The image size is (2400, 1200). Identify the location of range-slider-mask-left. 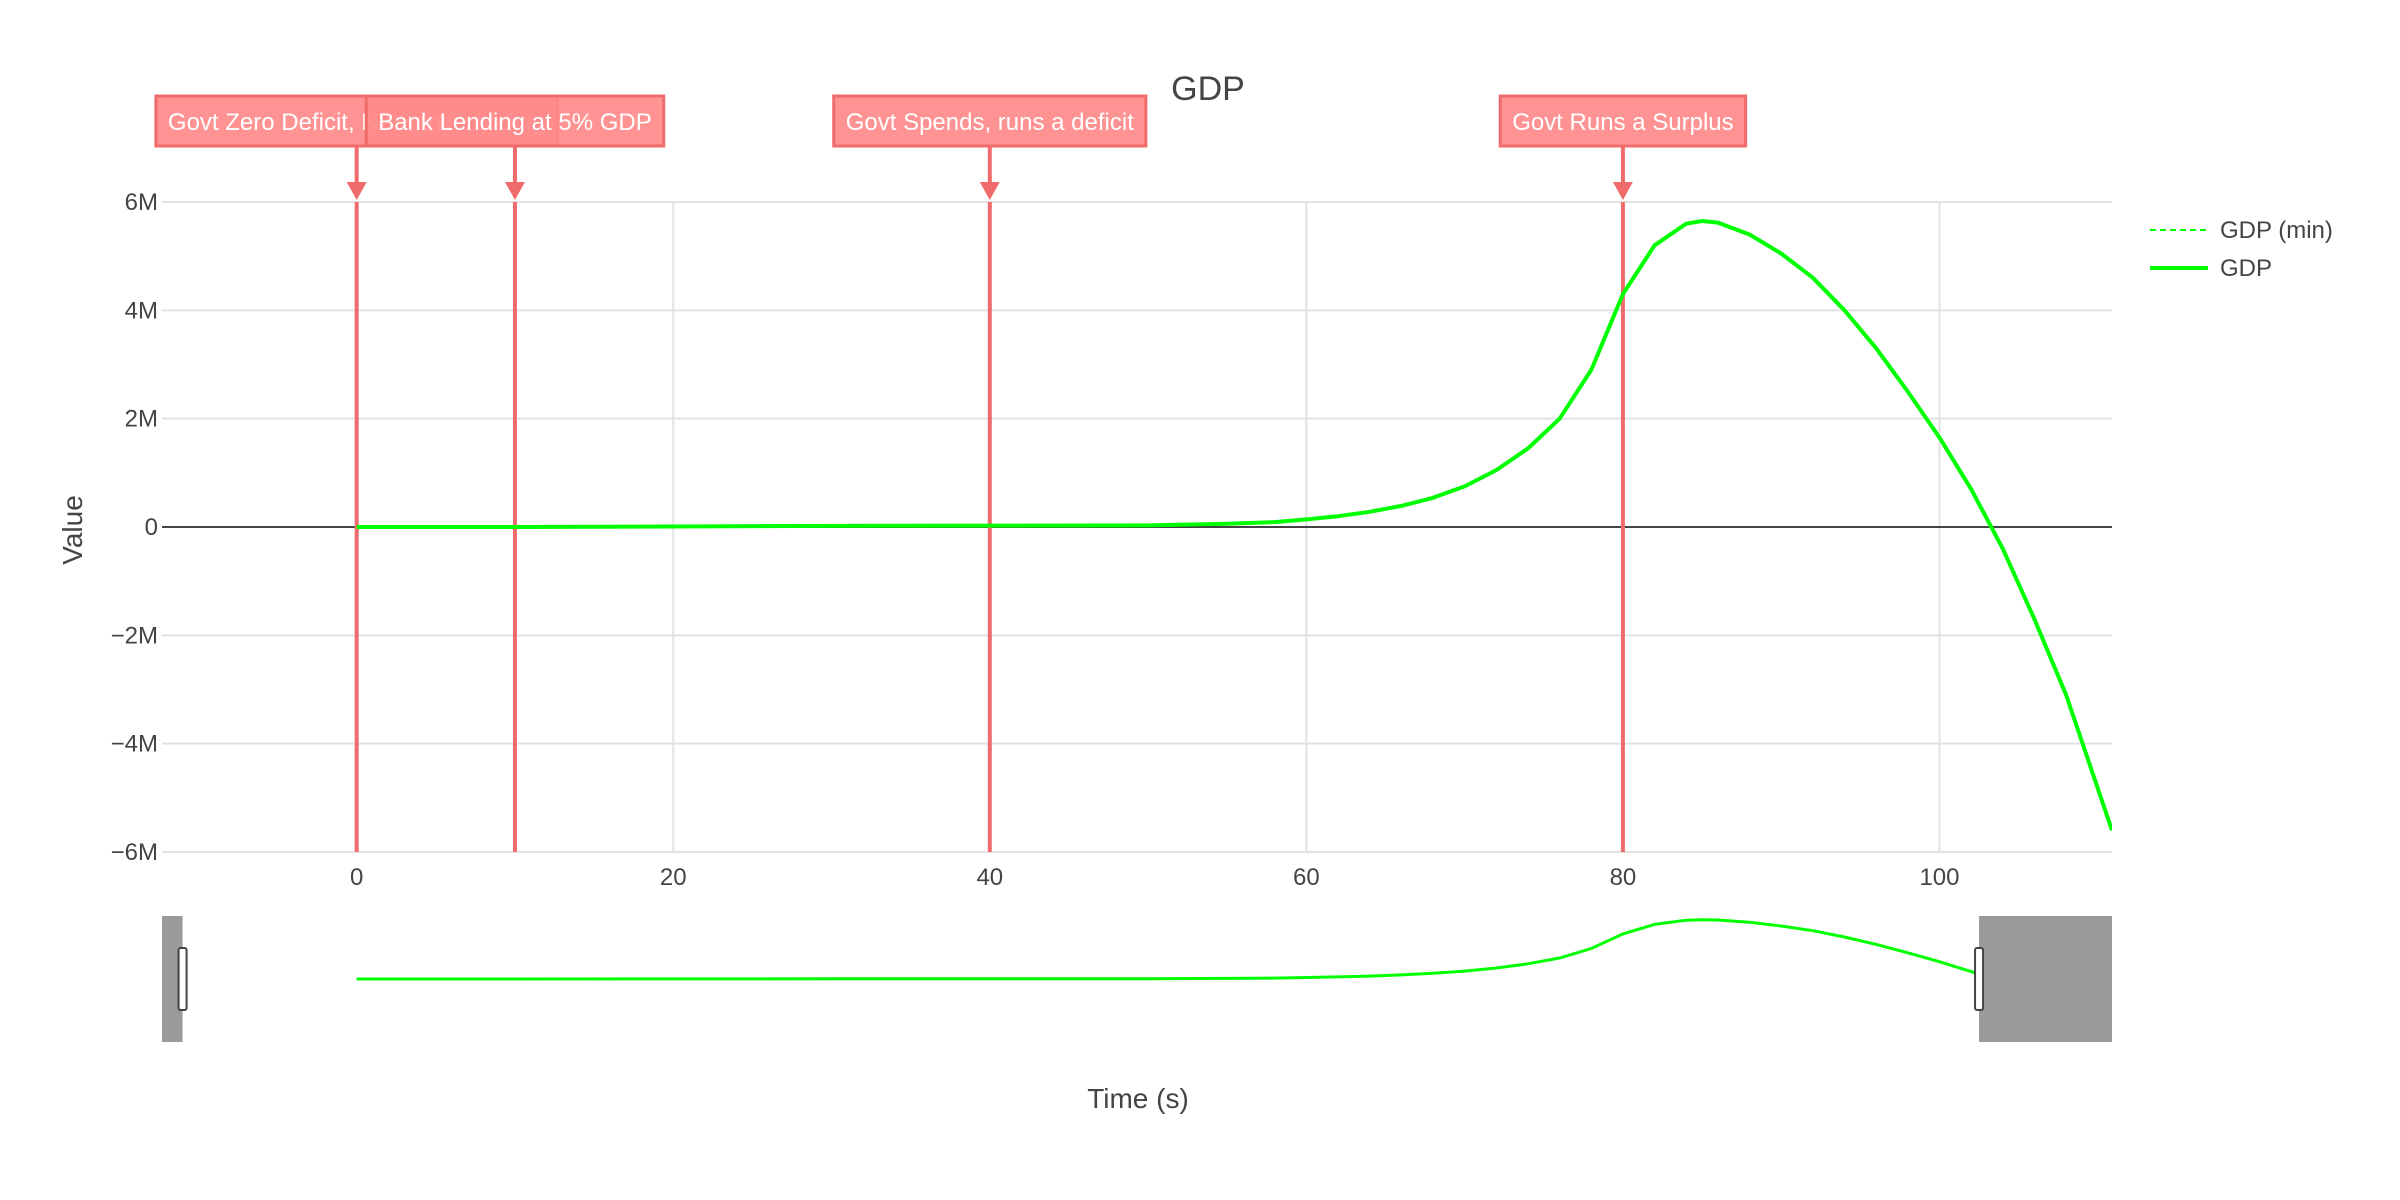
(172, 979).